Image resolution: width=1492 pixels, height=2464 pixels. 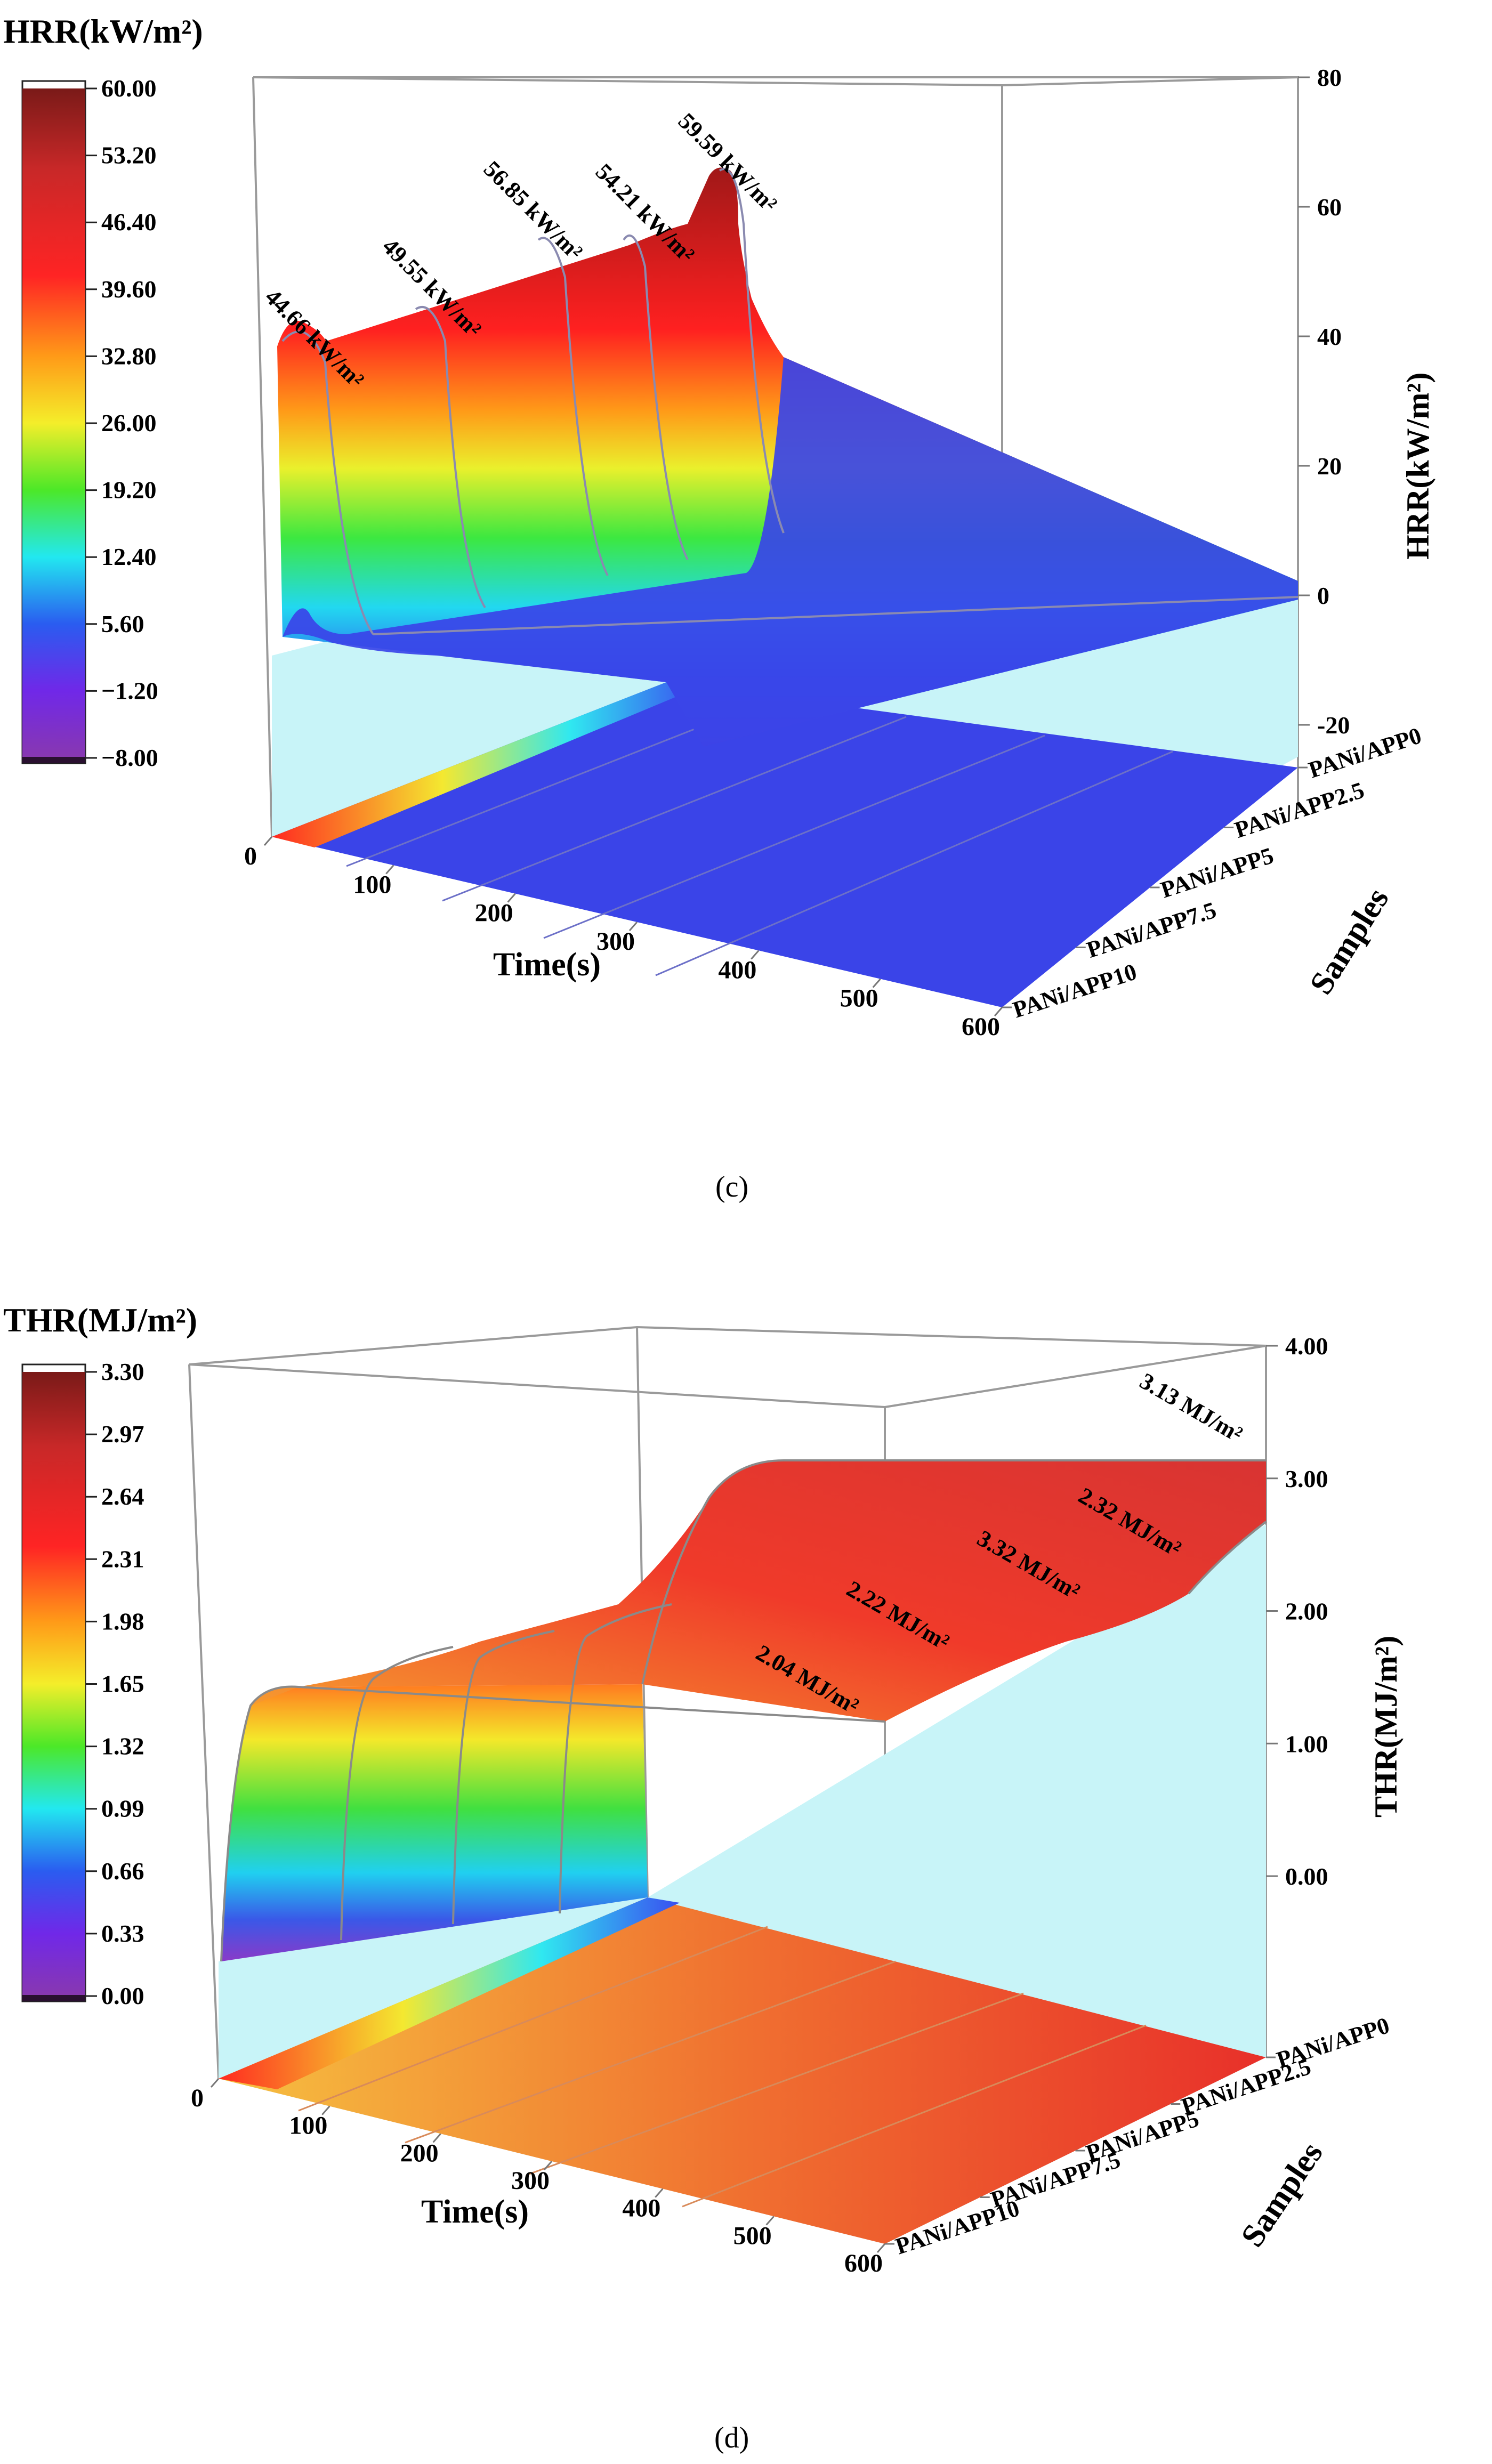 What do you see at coordinates (1306, 1478) in the screenshot?
I see `z-tick-label: 3.00` at bounding box center [1306, 1478].